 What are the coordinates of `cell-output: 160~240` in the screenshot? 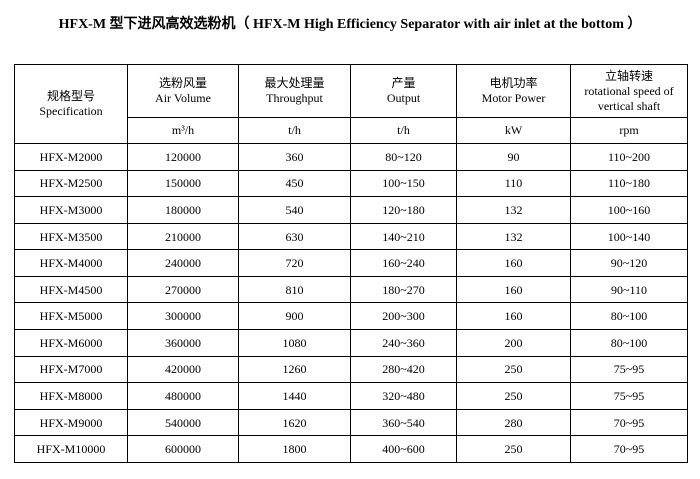 It's located at (403, 263).